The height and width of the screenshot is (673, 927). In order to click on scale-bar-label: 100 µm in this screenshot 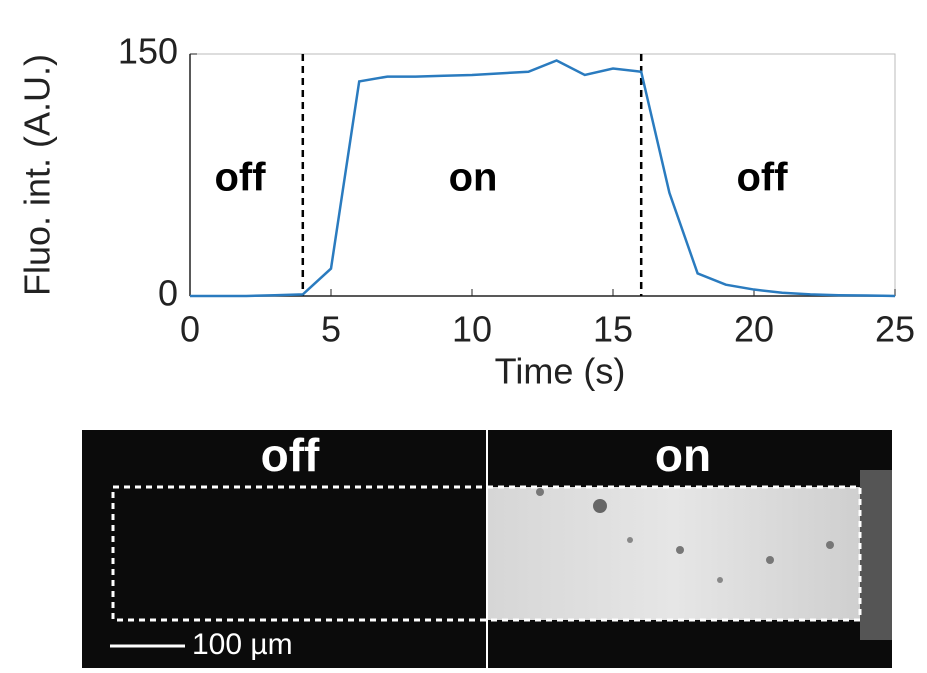, I will do `click(242, 644)`.